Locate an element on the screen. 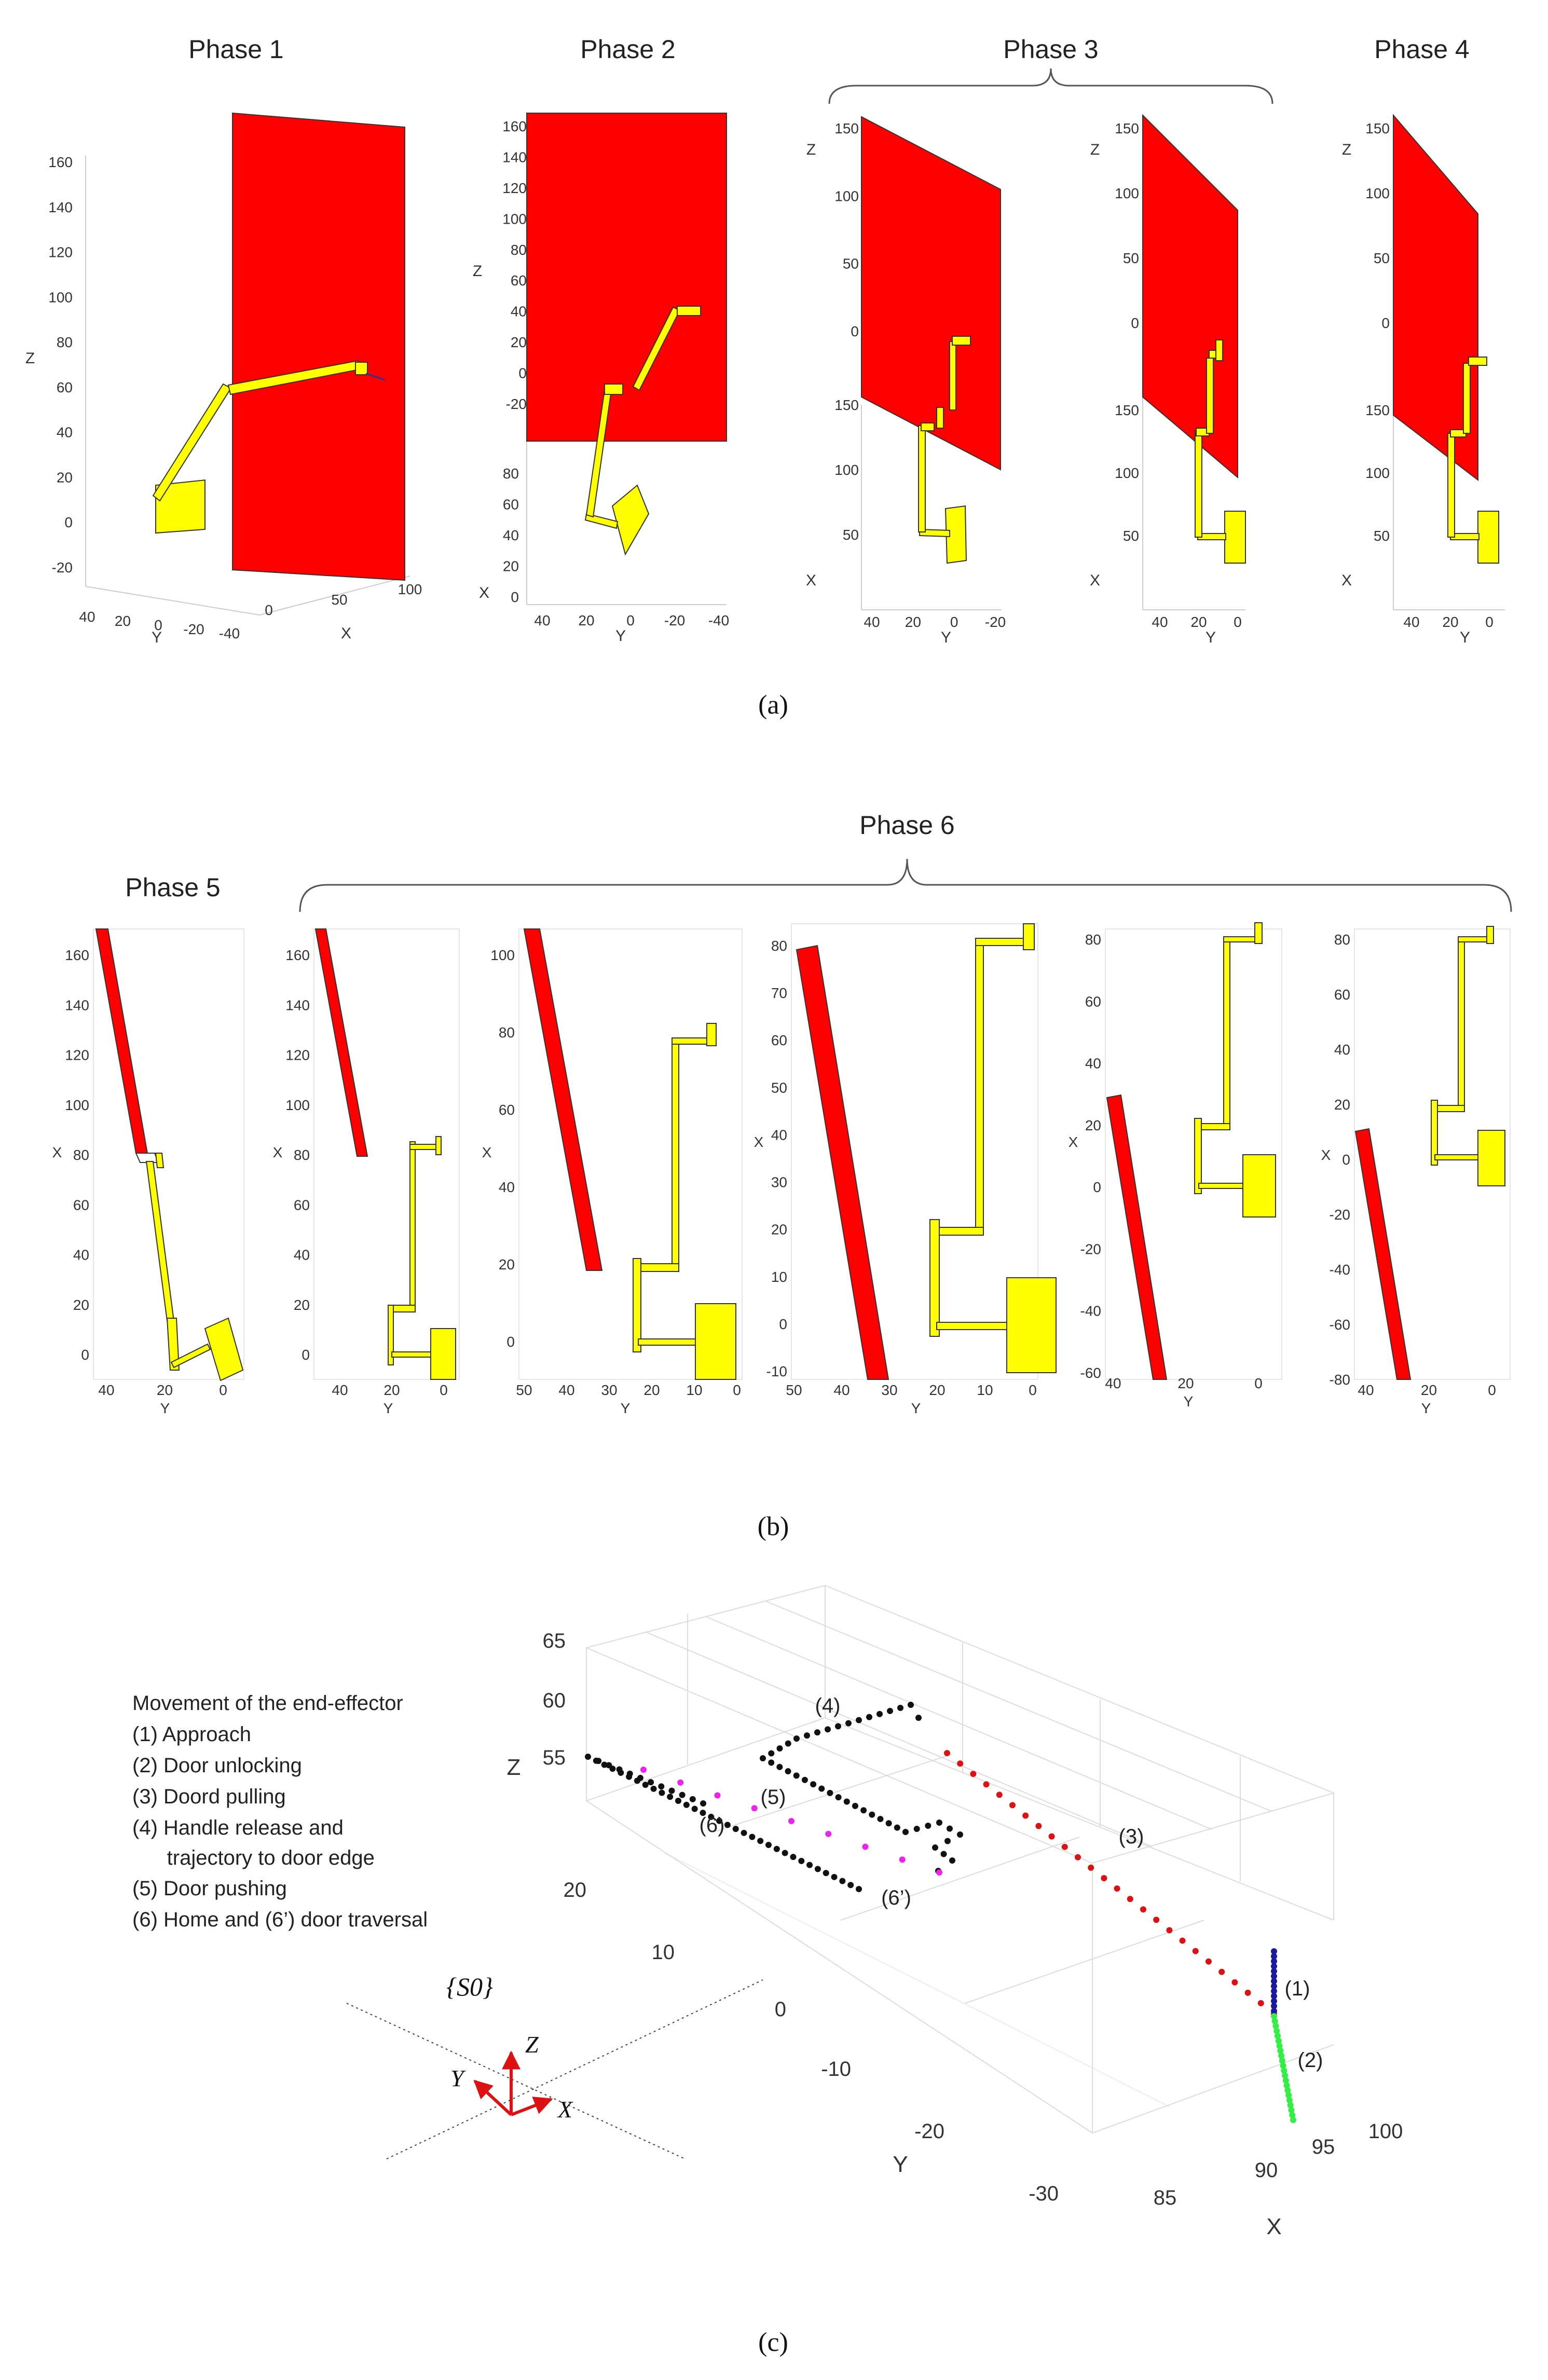  a2-z-ticks: 160 140 120 100 80 60 40 20 0 -20 is located at coordinates (514, 265).